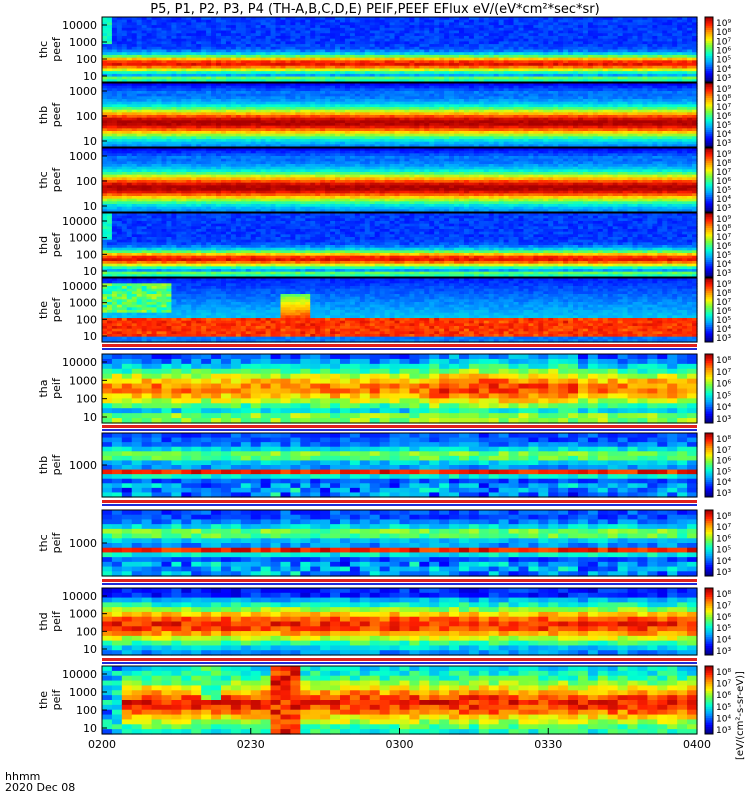 Image resolution: width=750 pixels, height=800 pixels. I want to click on date-label: 2020 Dec 08, so click(40, 787).